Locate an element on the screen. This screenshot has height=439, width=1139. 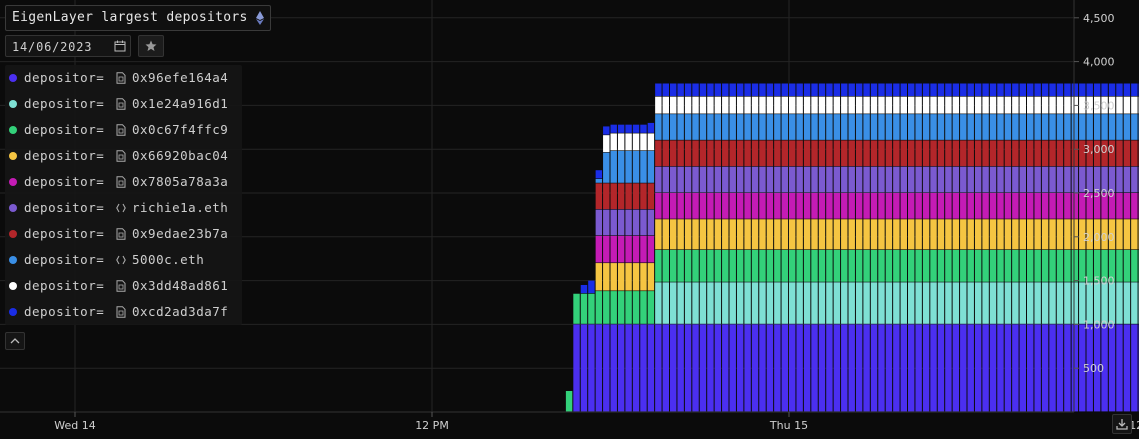
y-tick-label: 1,500 is located at coordinates (1099, 281).